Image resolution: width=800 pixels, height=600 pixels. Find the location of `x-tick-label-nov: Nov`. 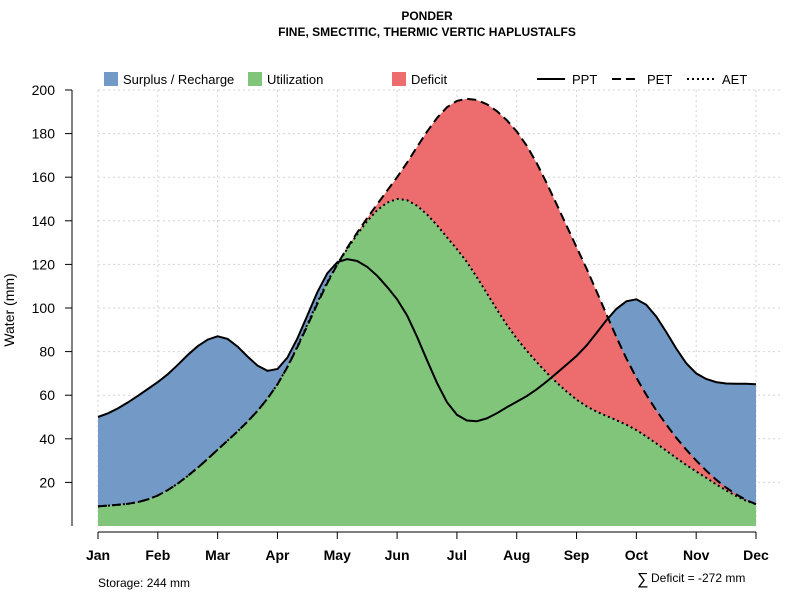

x-tick-label-nov: Nov is located at coordinates (696, 555).